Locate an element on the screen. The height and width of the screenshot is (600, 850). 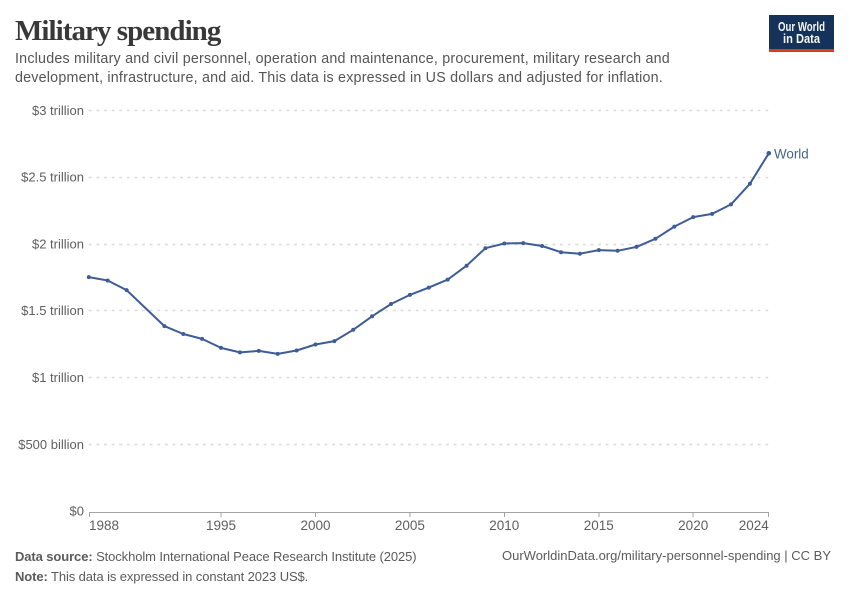
svg-text: Our World is located at coordinates (801, 26).